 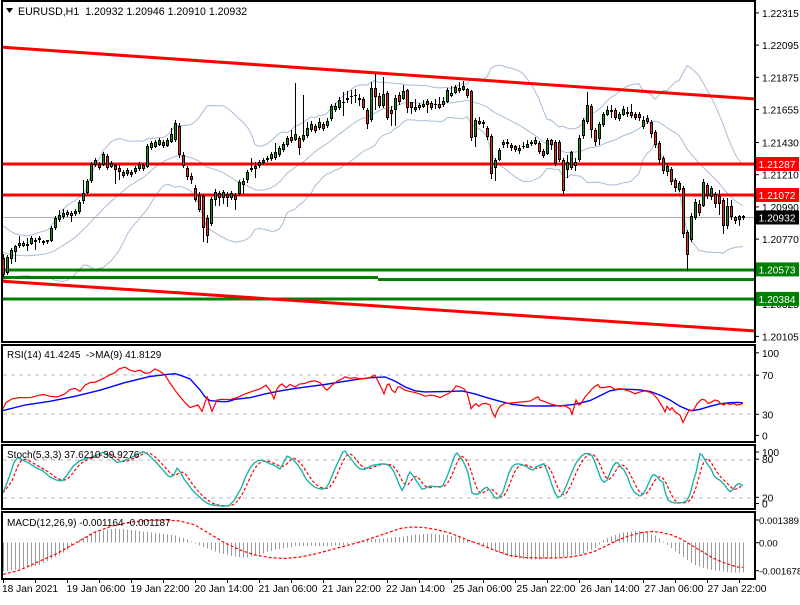 What do you see at coordinates (780, 46) in the screenshot?
I see `svg-text: 1.22095` at bounding box center [780, 46].